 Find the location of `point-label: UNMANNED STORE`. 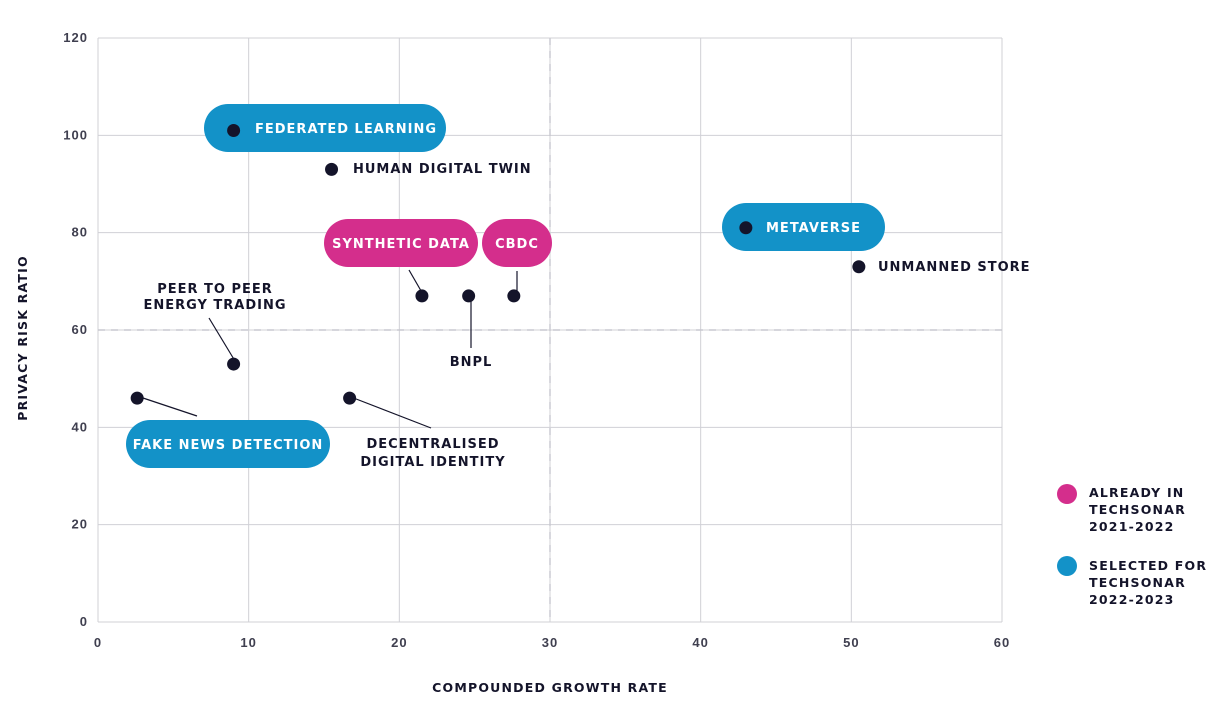

point-label: UNMANNED STORE is located at coordinates (954, 267).